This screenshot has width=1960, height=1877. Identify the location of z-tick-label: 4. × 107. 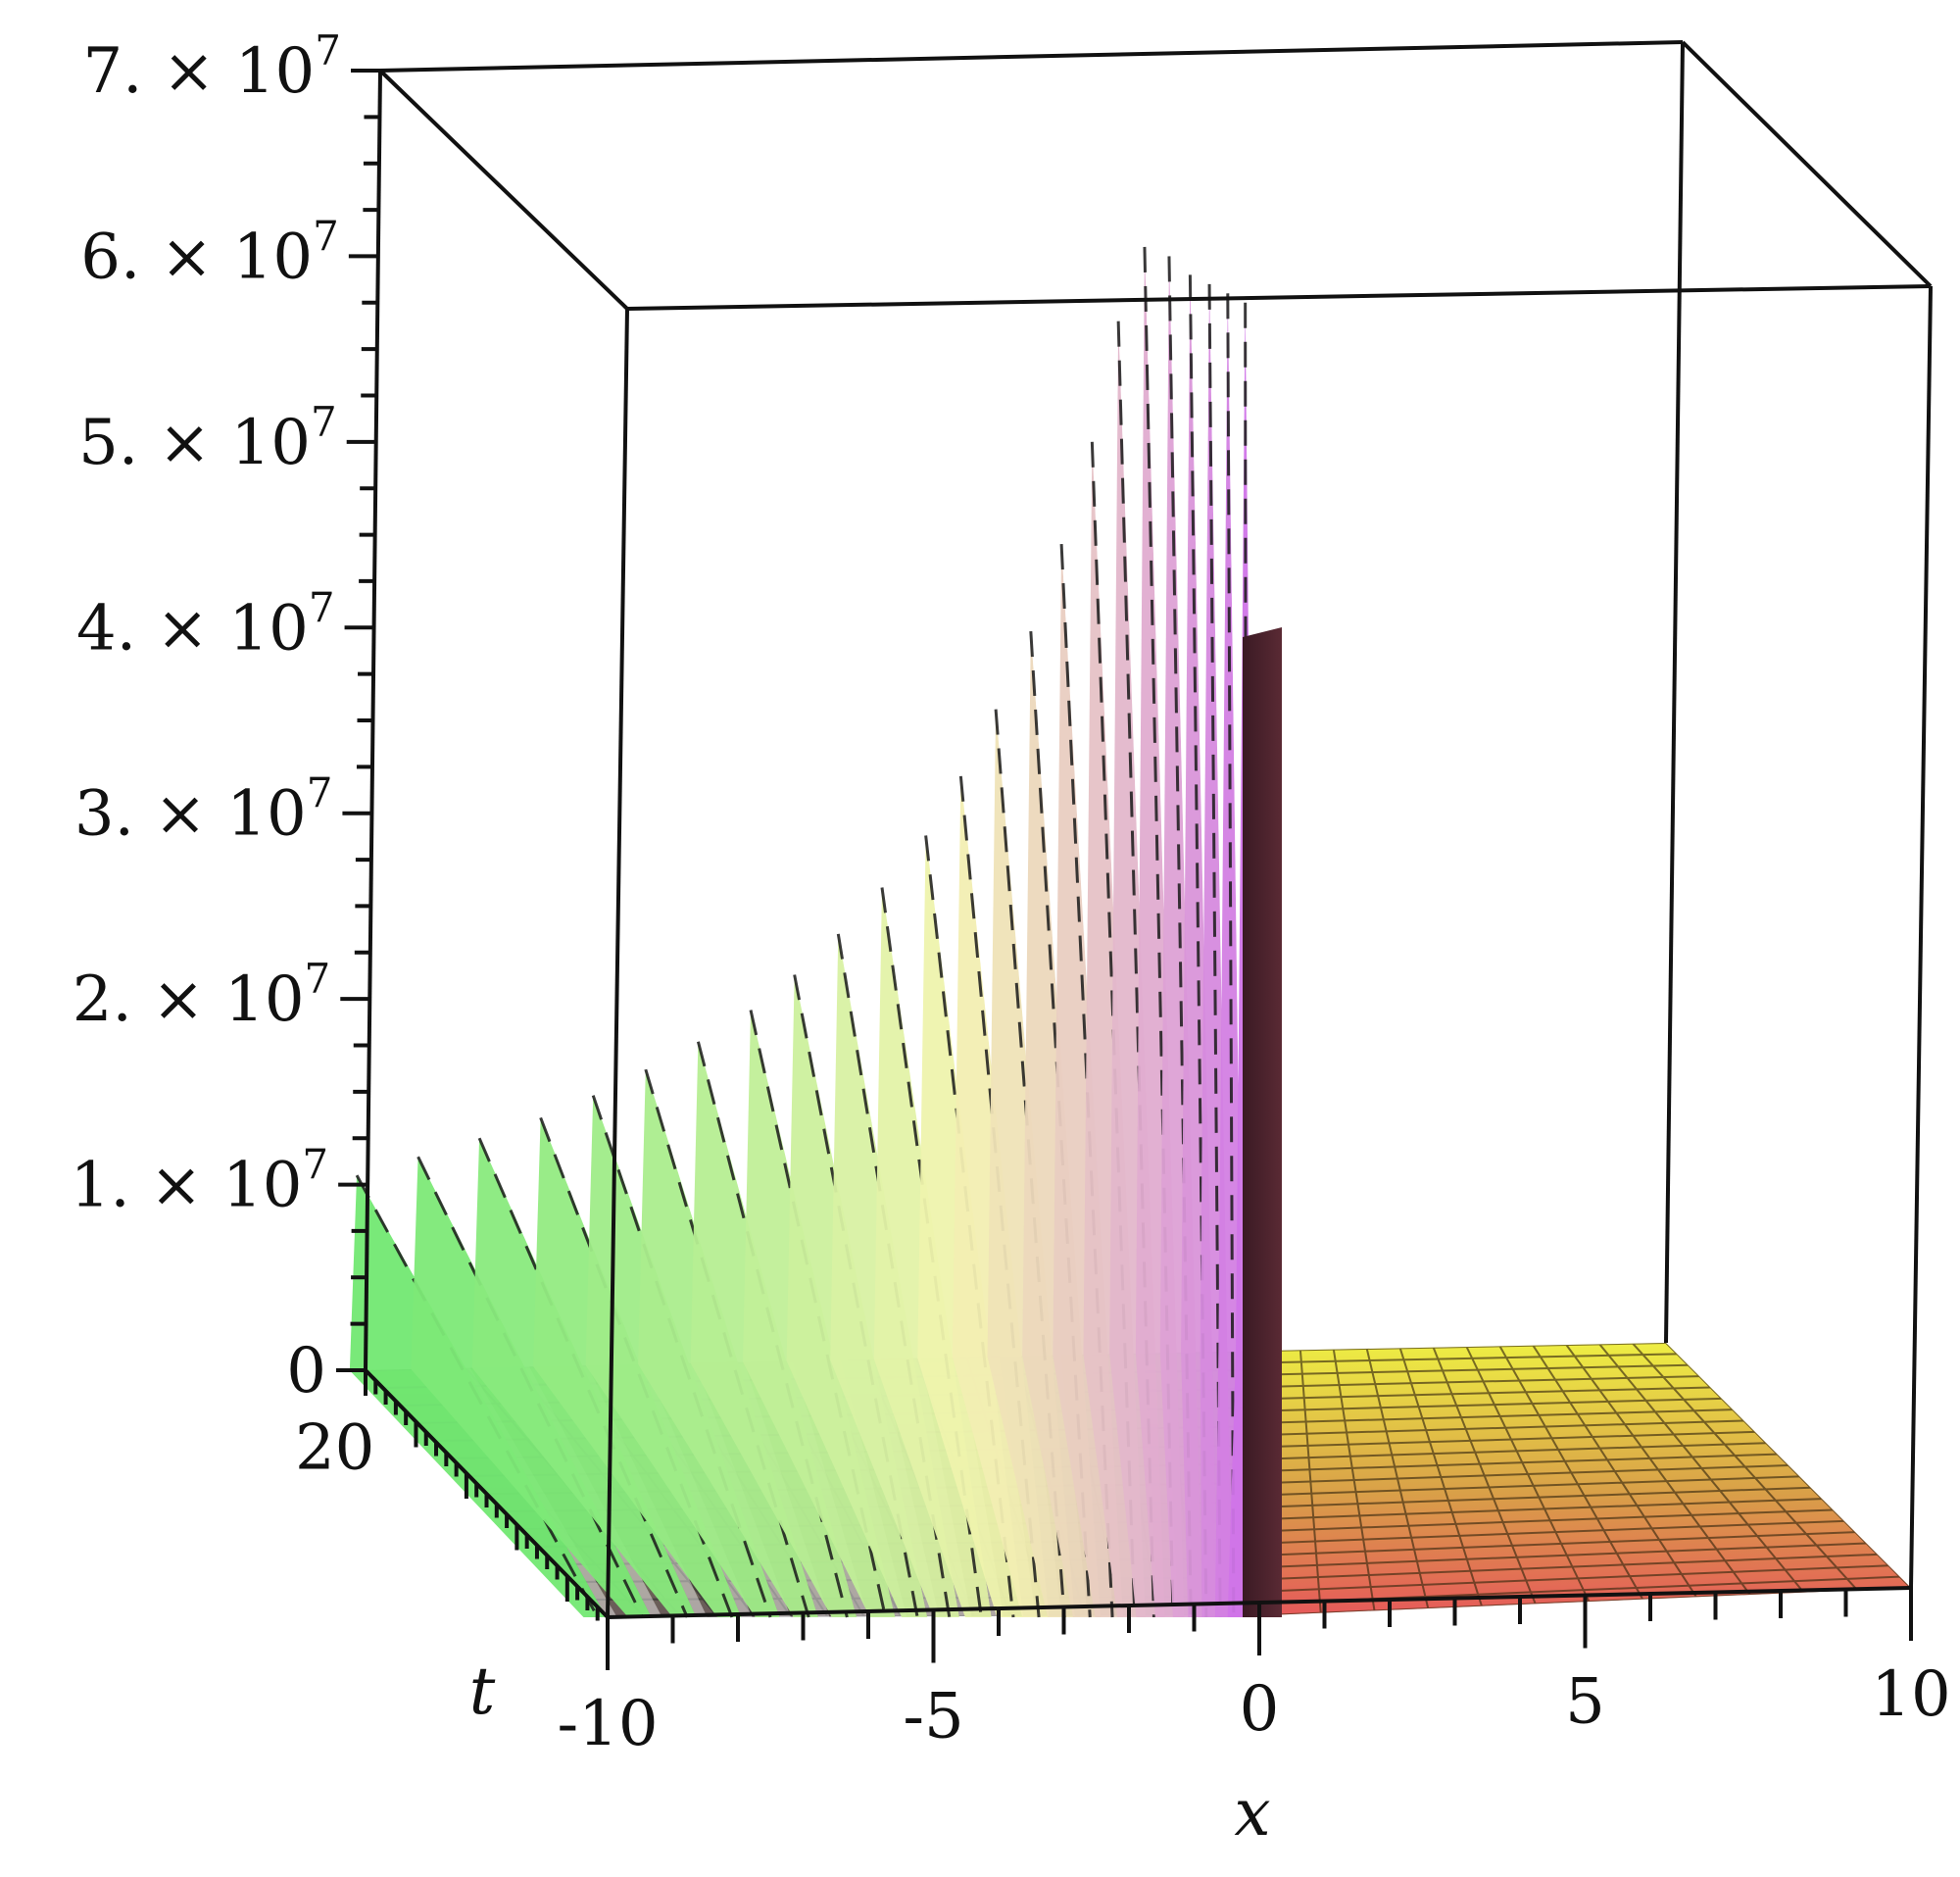
(205, 624).